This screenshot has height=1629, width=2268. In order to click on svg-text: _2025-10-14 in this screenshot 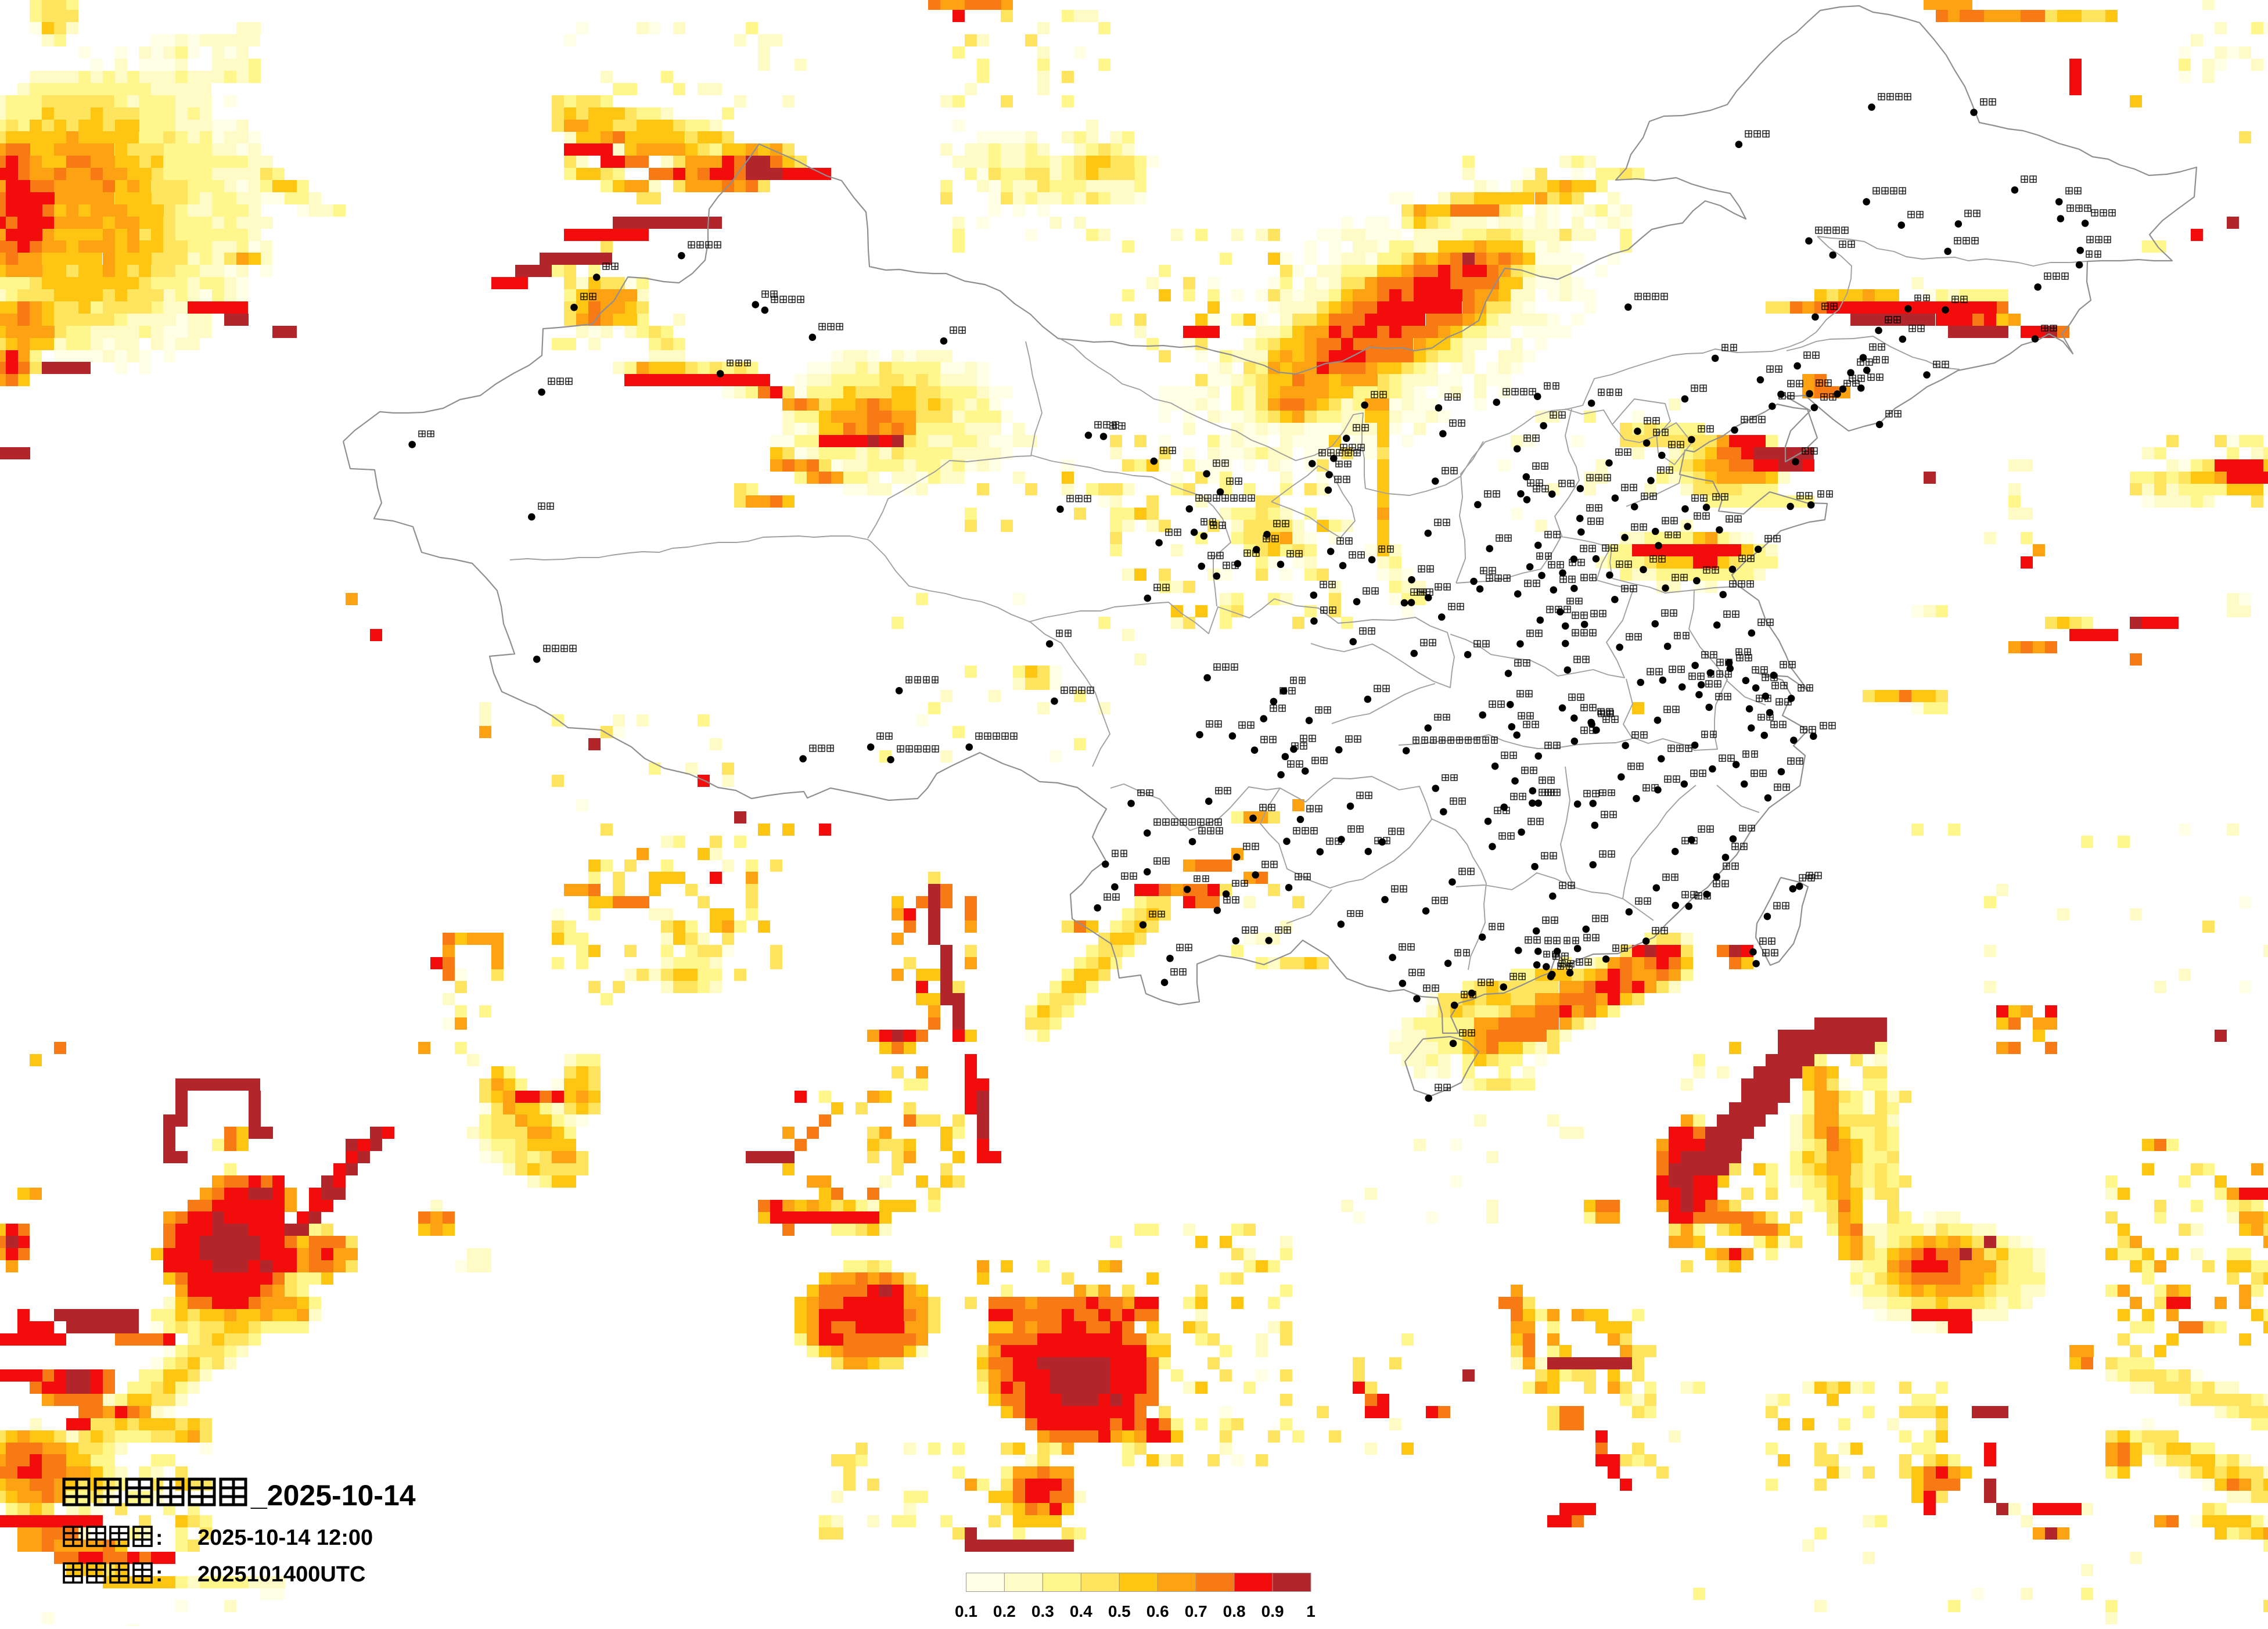, I will do `click(333, 1495)`.